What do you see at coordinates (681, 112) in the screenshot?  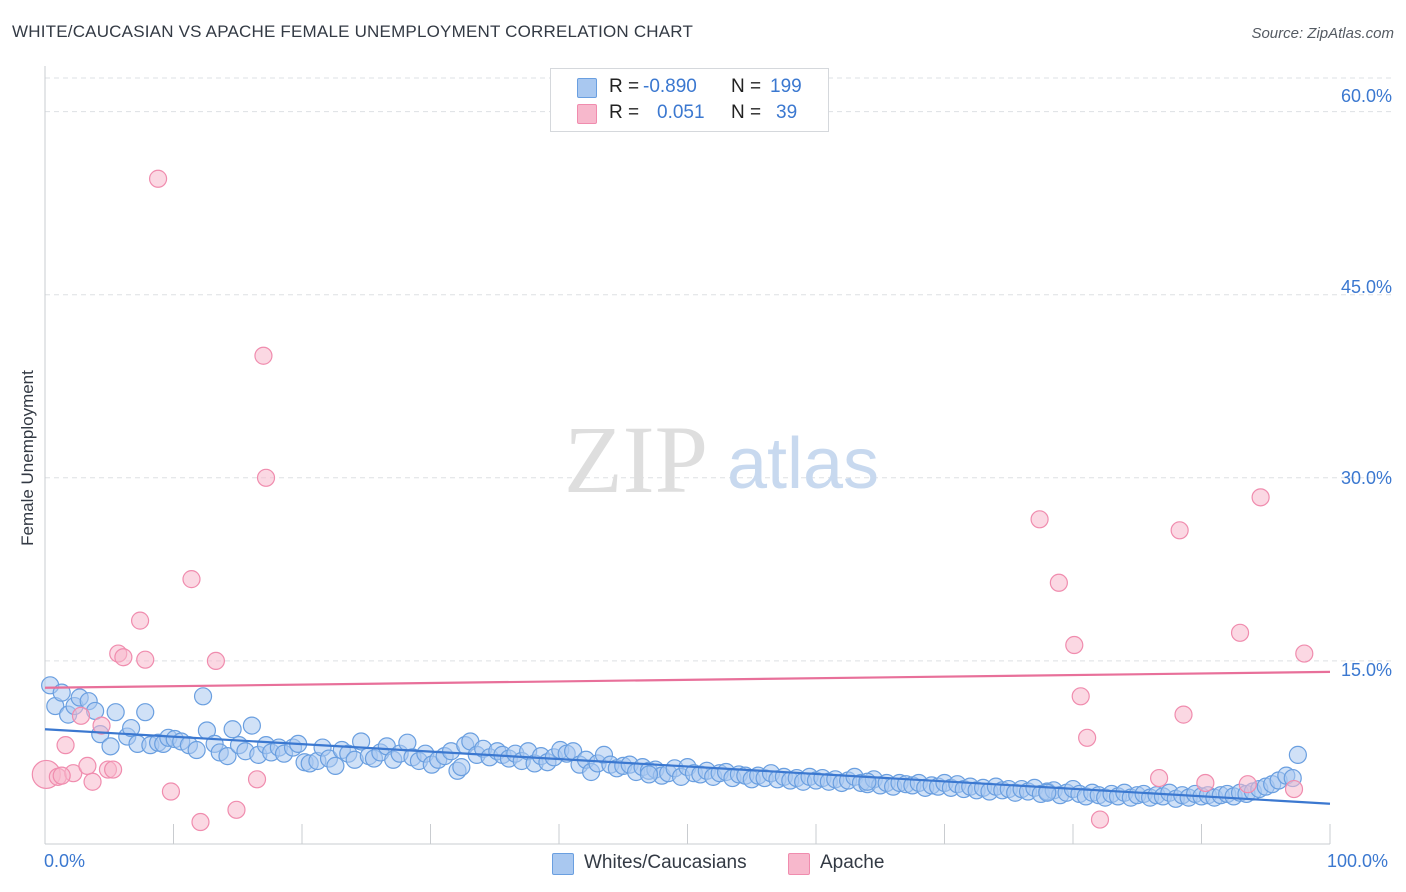 I see `legend-r-value: 0.051` at bounding box center [681, 112].